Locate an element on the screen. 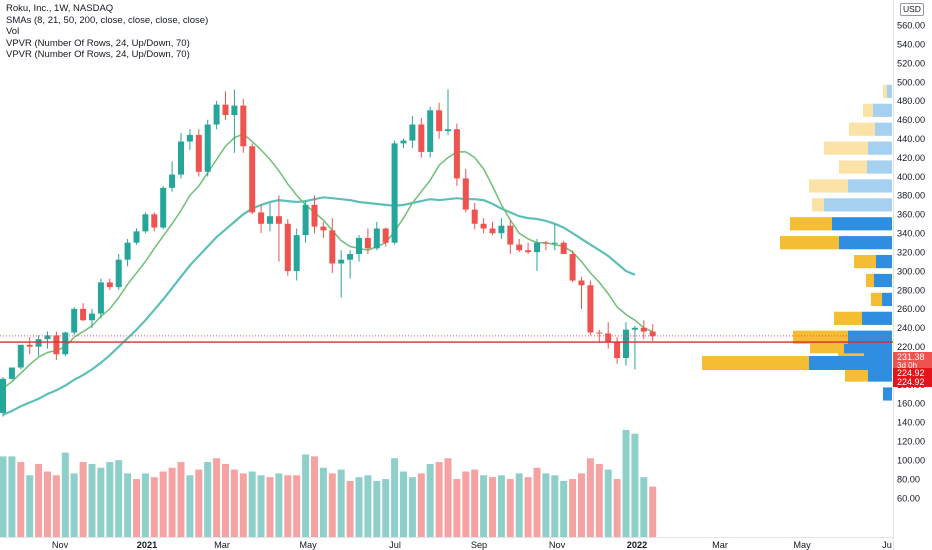 The width and height of the screenshot is (932, 550). price-tick-label: 380.00 is located at coordinates (911, 196).